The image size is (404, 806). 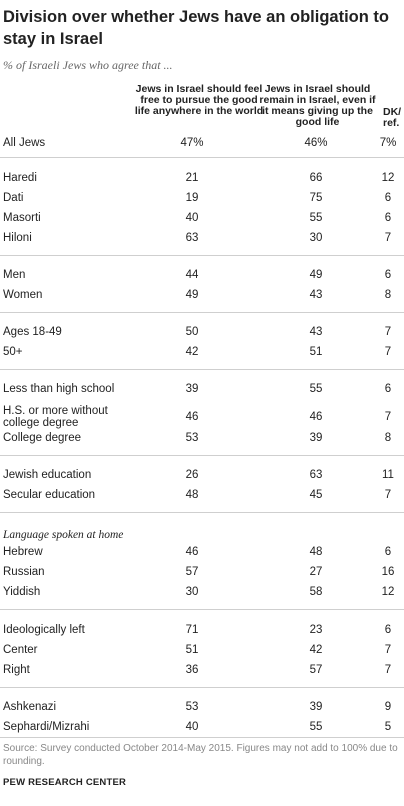 What do you see at coordinates (65, 782) in the screenshot?
I see `brand-label: PEW RESEARCH CENTER` at bounding box center [65, 782].